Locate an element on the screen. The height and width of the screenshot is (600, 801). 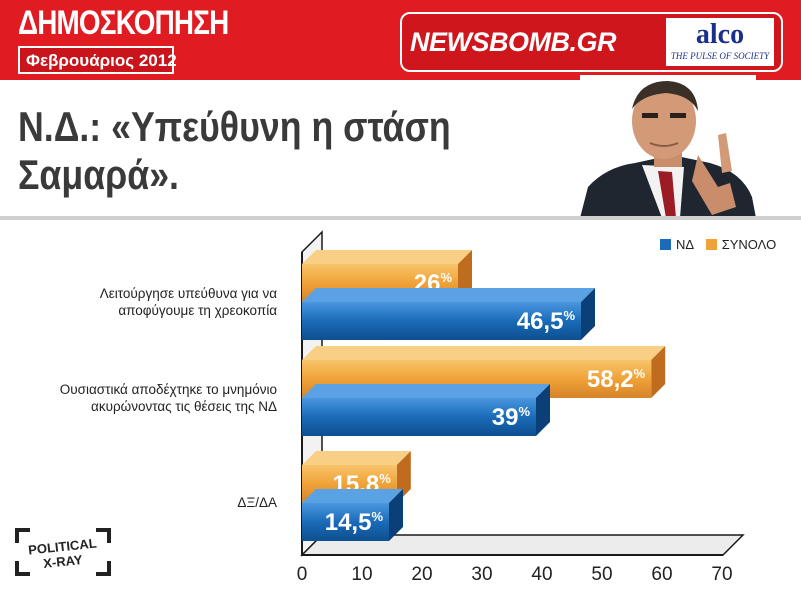
newsbomb-logo: NEWSBOMB.GR is located at coordinates (513, 42).